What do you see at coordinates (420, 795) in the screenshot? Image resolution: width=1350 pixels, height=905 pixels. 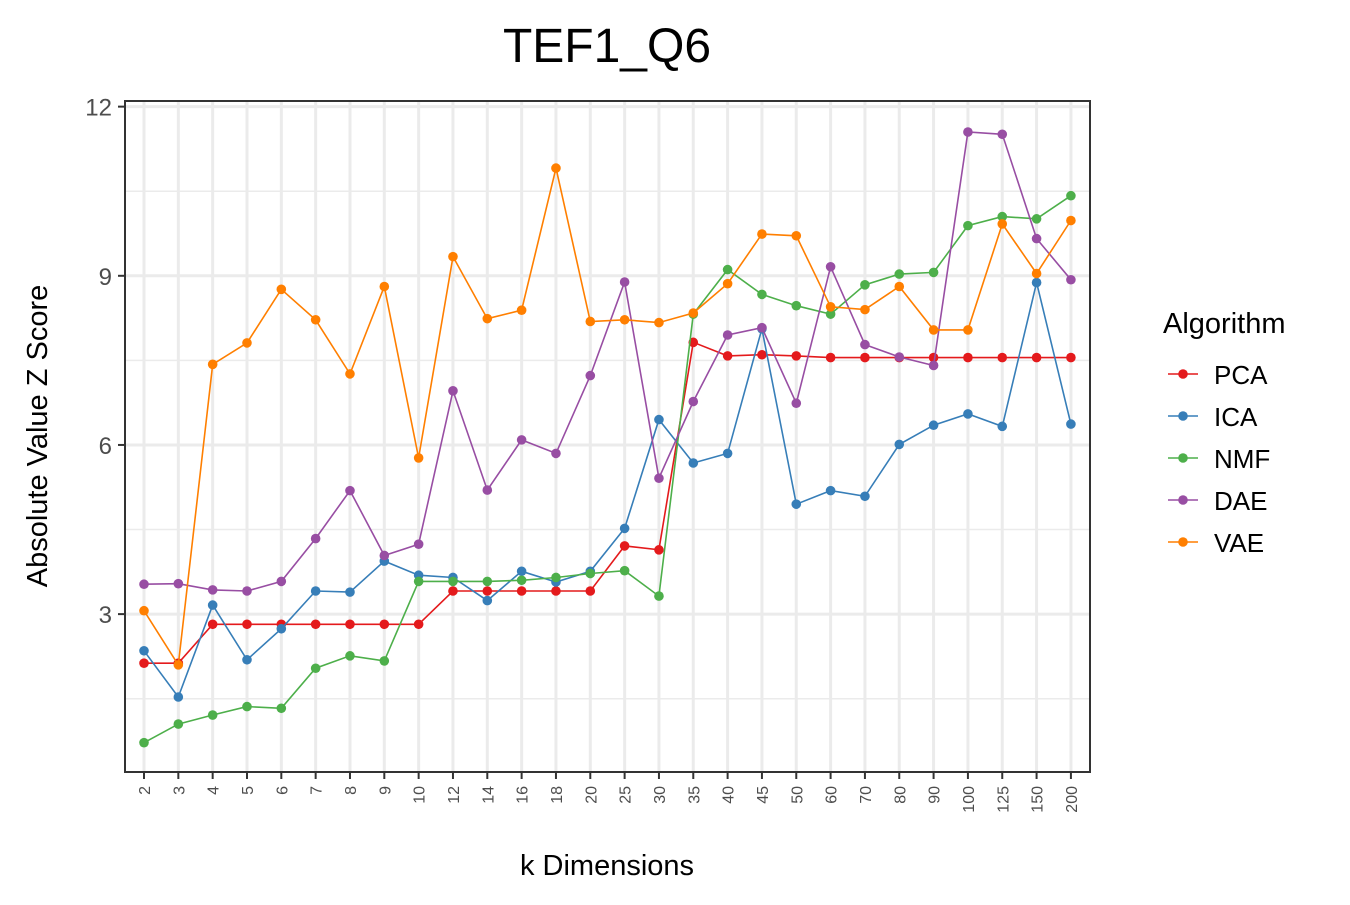 I see `x-tick-label: 10` at bounding box center [420, 795].